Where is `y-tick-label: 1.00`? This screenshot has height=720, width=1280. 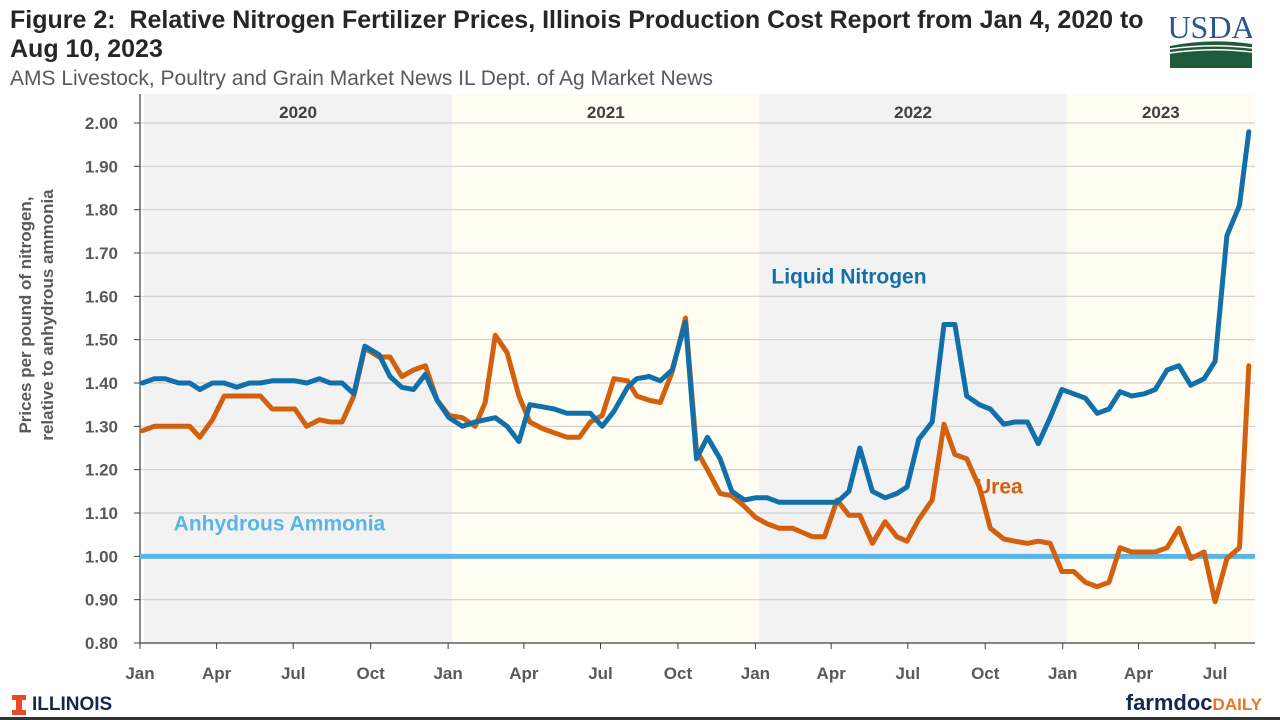
y-tick-label: 1.00 is located at coordinates (101, 556).